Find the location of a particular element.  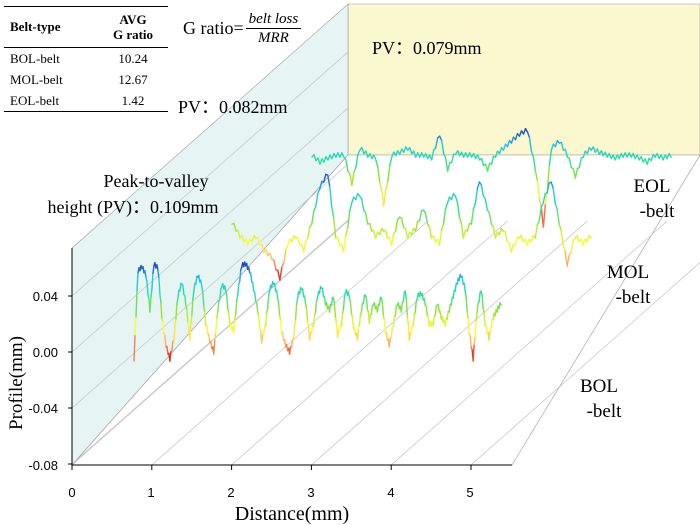

cell-value: 1.42 is located at coordinates (133, 100).